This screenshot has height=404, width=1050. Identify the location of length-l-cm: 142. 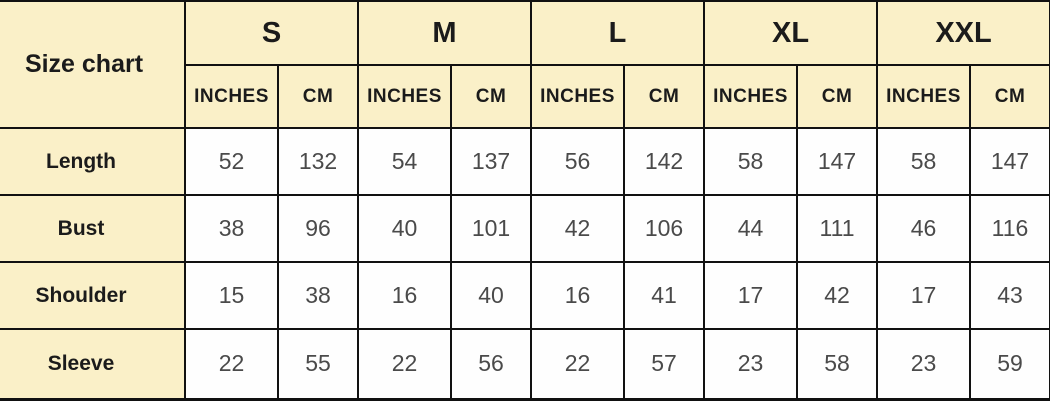
(664, 161).